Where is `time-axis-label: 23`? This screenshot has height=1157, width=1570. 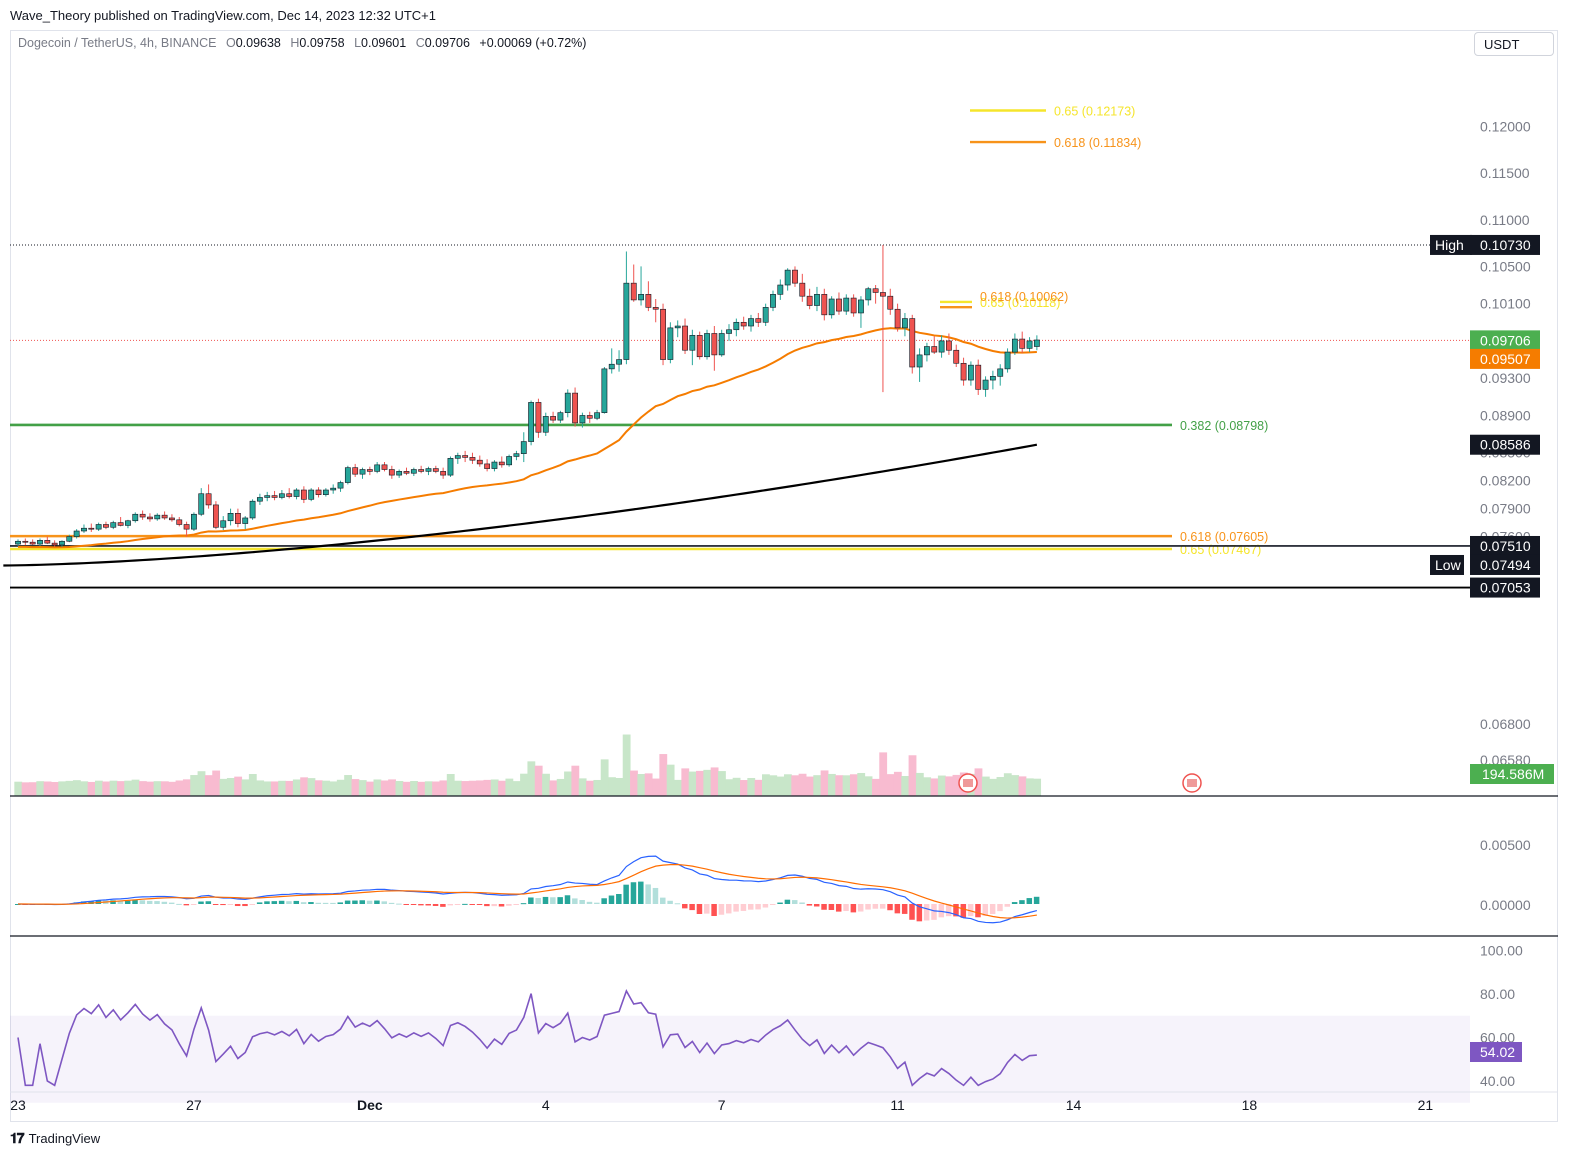
time-axis-label: 23 is located at coordinates (18, 1105).